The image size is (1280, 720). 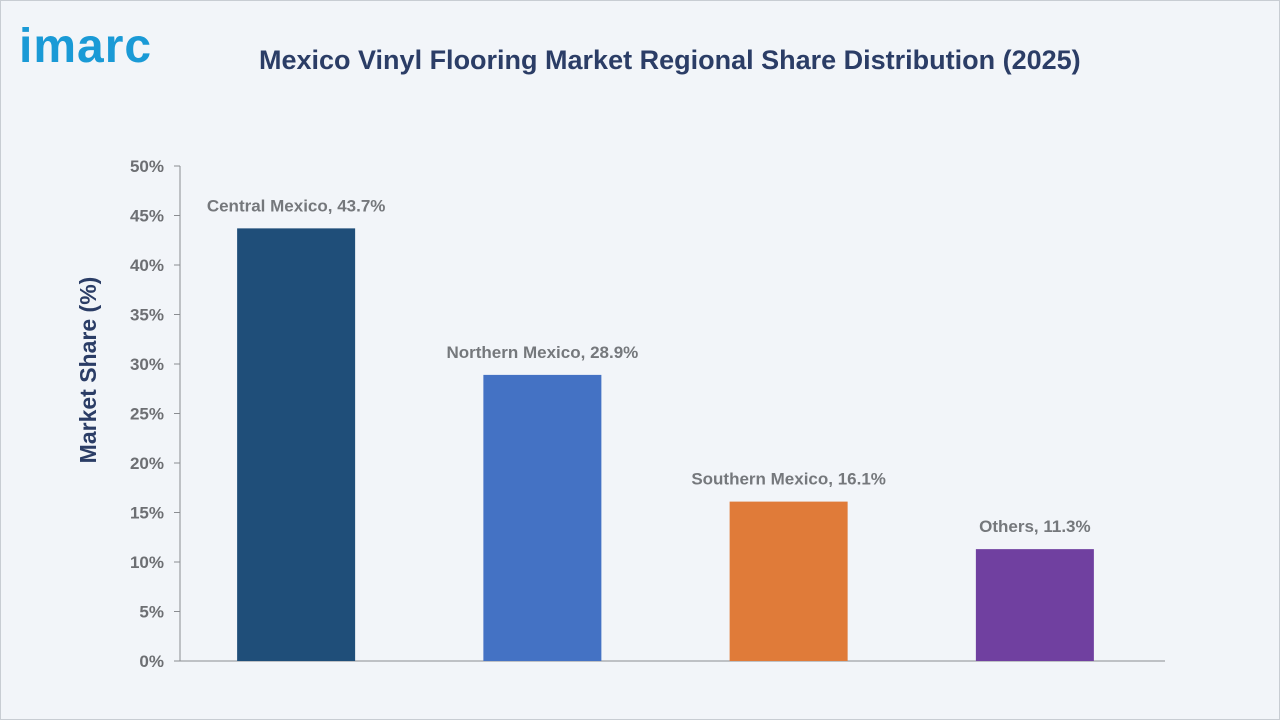 What do you see at coordinates (147, 166) in the screenshot?
I see `y-tick-label: 50%` at bounding box center [147, 166].